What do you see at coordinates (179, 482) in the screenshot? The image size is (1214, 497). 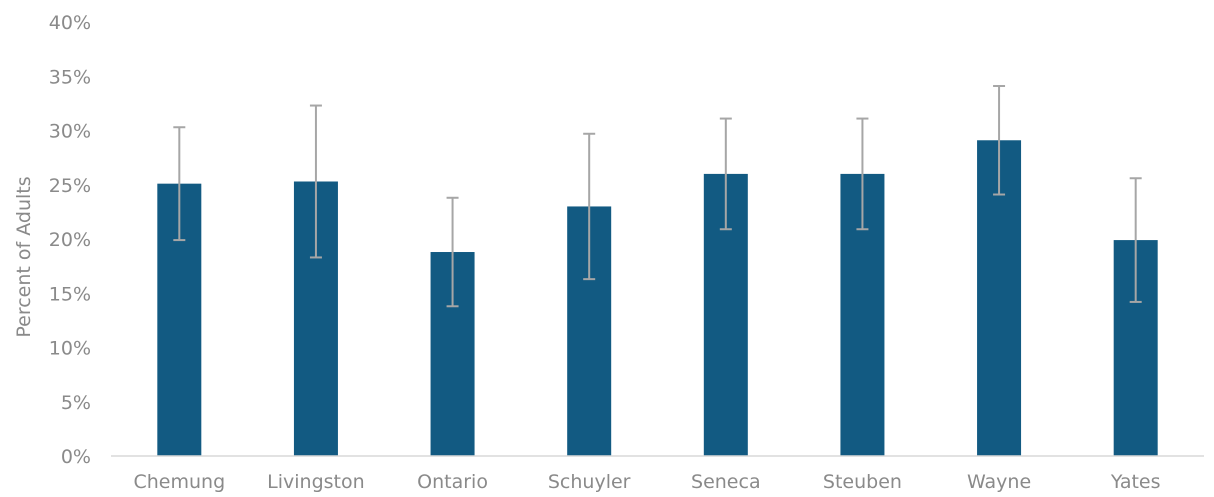 I see `x-tick-label: Chemung` at bounding box center [179, 482].